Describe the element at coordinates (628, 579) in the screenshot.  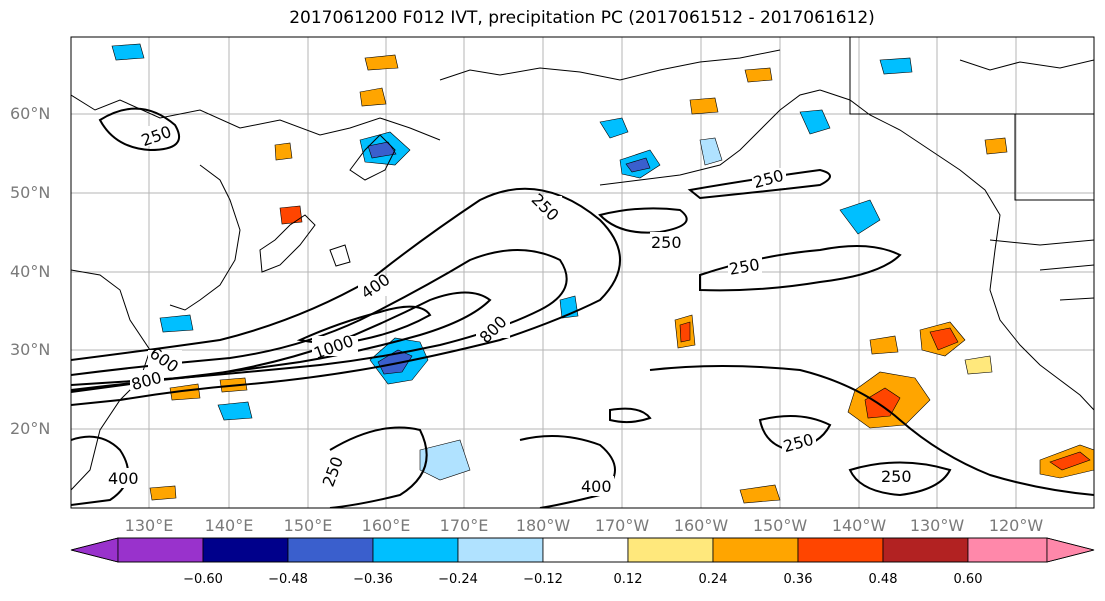
I see `colorbar-tick-label: 0.12` at that location.